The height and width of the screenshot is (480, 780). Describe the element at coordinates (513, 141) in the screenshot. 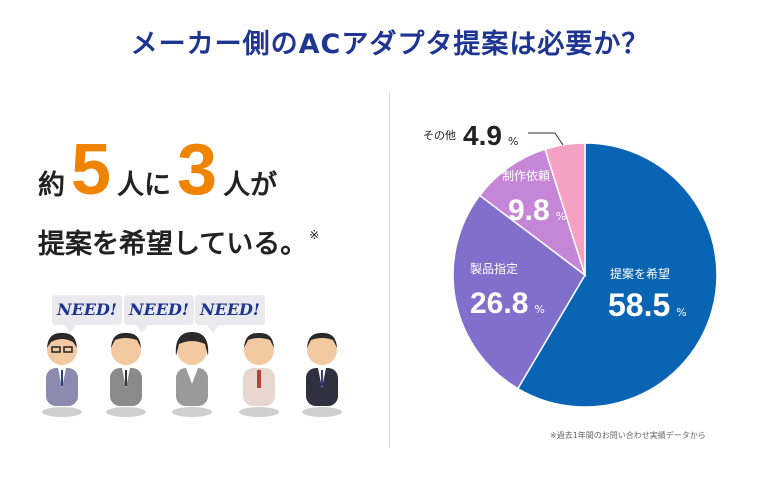

I see `slice-unit-4: %` at that location.